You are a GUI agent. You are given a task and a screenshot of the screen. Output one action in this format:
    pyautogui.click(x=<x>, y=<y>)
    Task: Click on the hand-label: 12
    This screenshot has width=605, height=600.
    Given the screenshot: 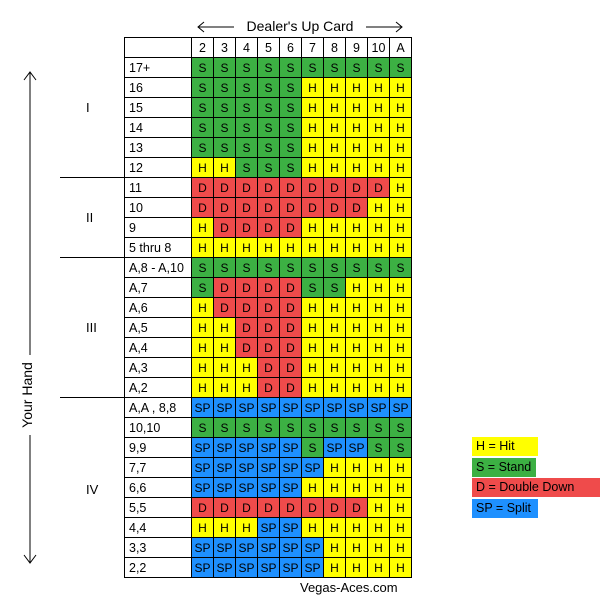 What is the action you would take?
    pyautogui.click(x=158, y=167)
    